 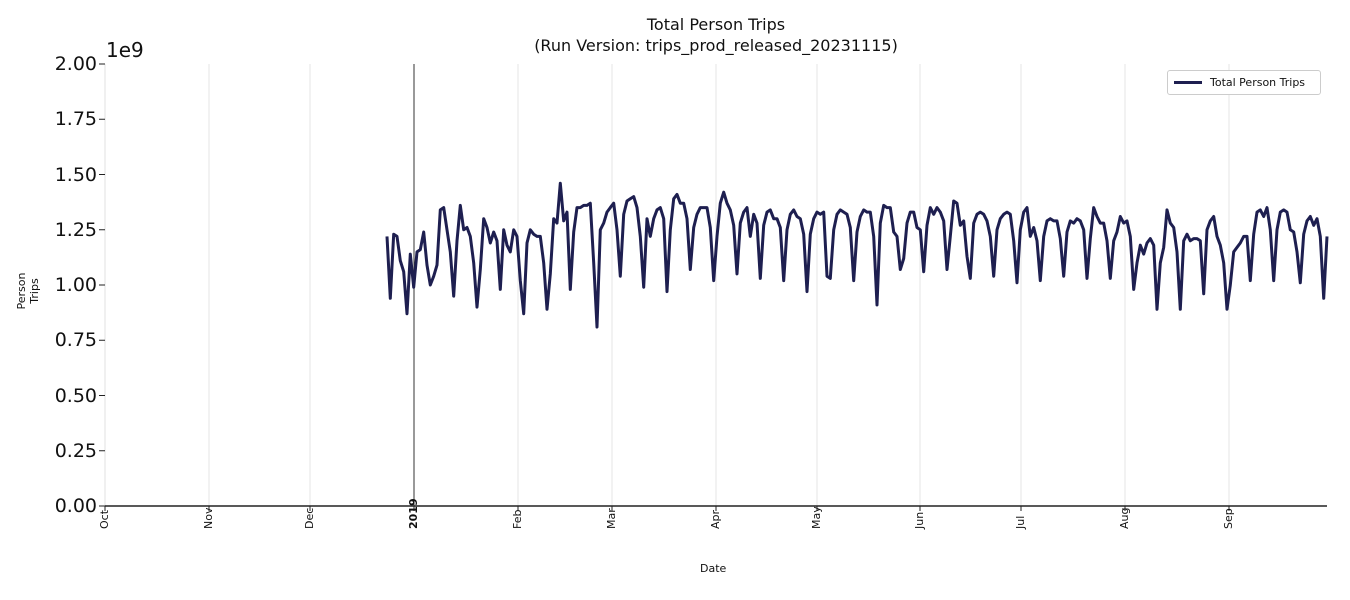 I want to click on x-tick-label: Mar, so click(x=611, y=518).